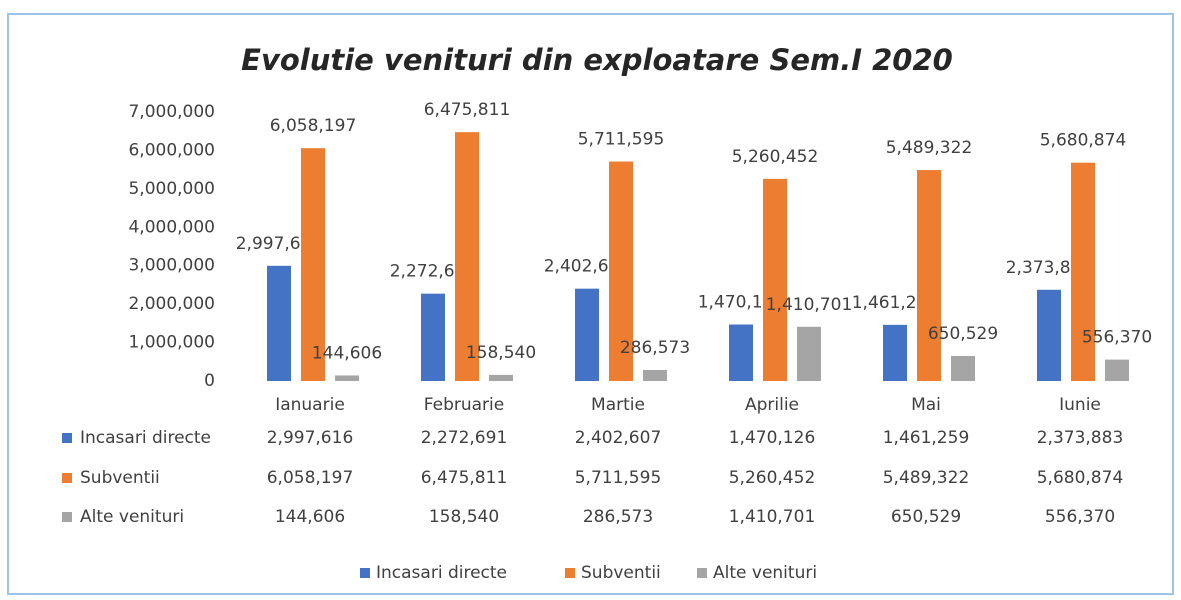 Image resolution: width=1181 pixels, height=600 pixels. I want to click on table-cell: 158,540, so click(464, 517).